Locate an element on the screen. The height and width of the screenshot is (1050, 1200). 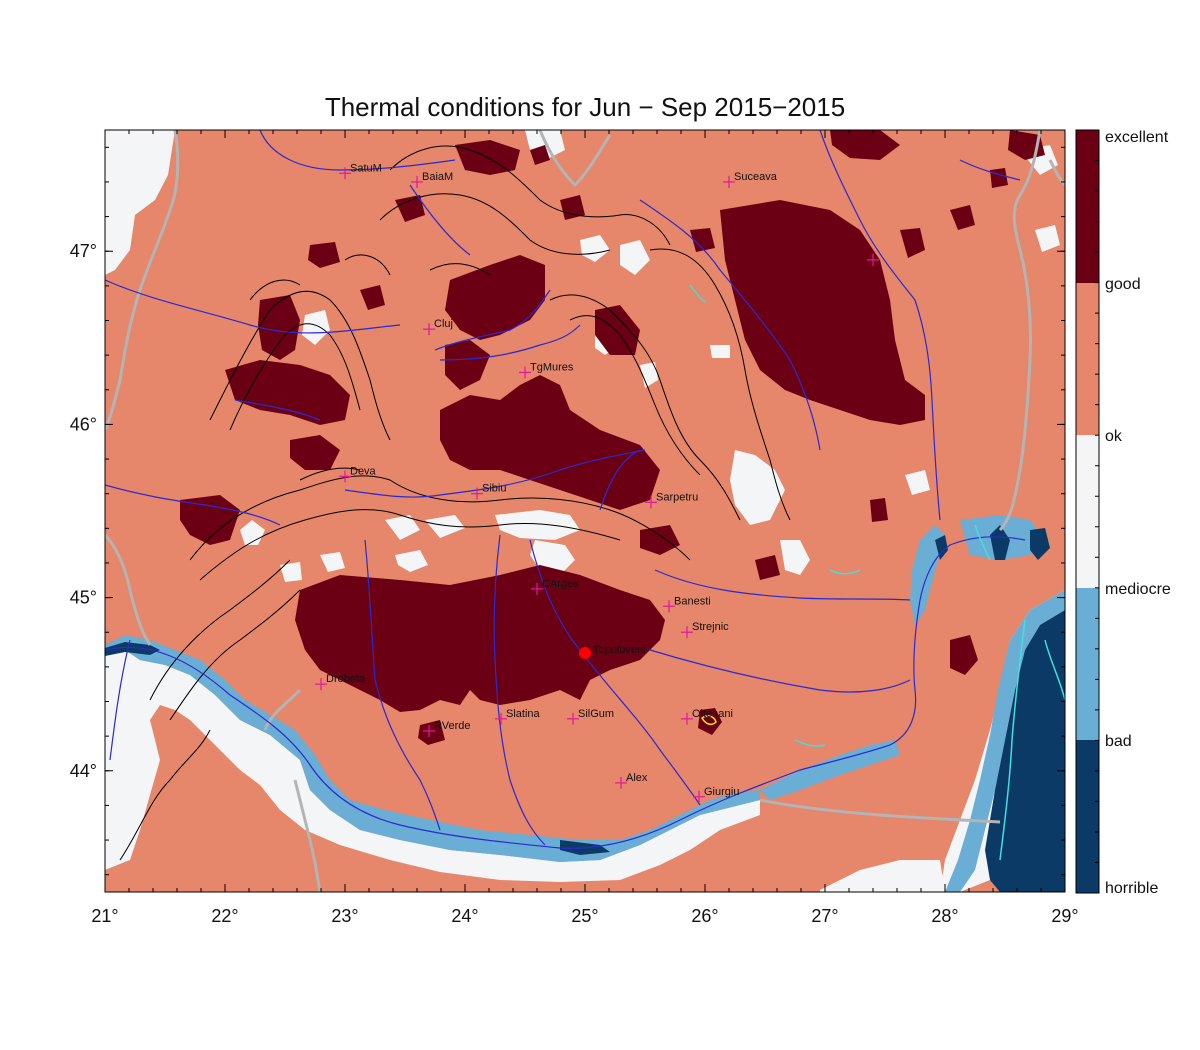
city-label: RVerde is located at coordinates (452, 726).